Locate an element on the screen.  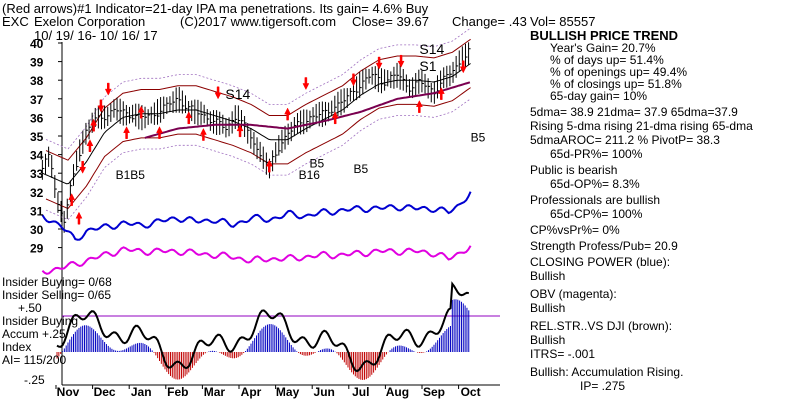
obv-title: OBV (magenta): is located at coordinates (573, 294).